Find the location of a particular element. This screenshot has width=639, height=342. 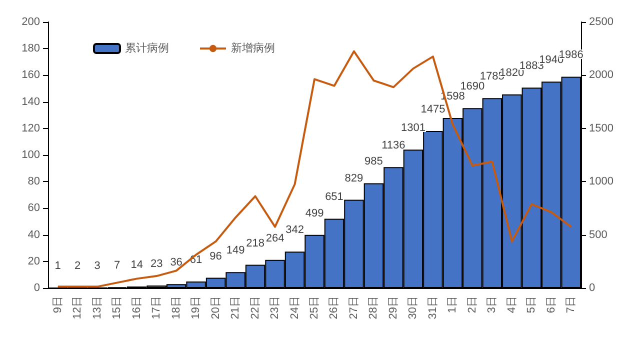

x-tick-label: 21日 is located at coordinates (236, 308).